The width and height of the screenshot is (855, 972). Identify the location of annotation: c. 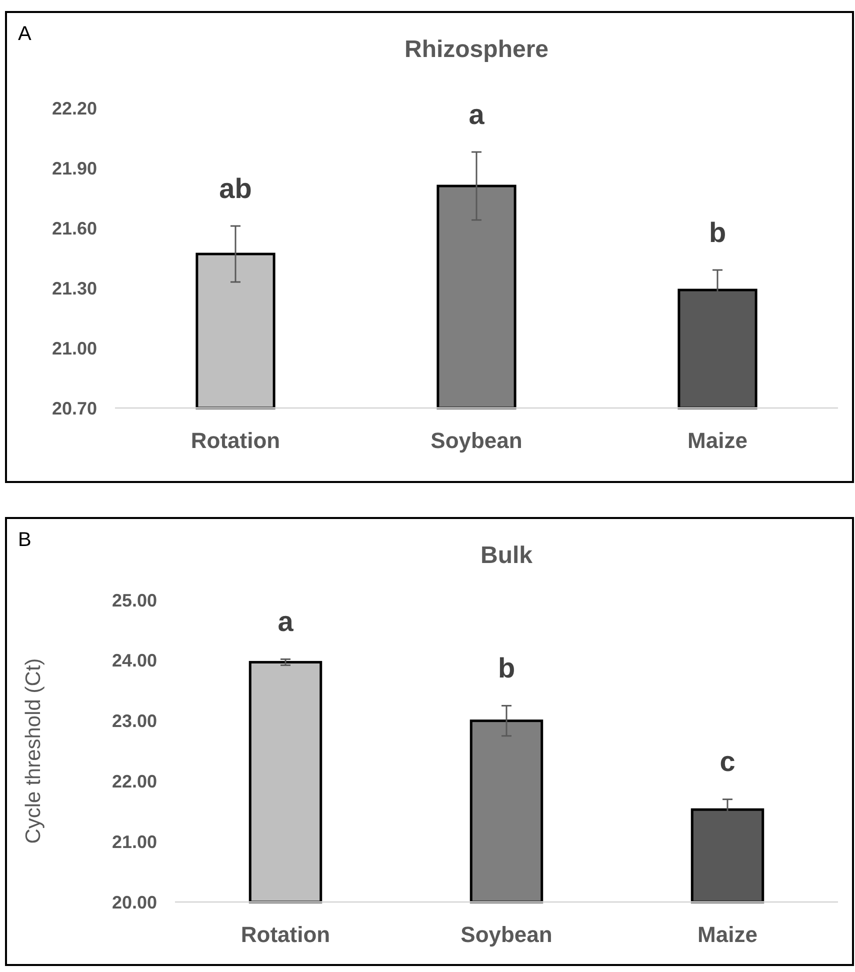
(728, 762).